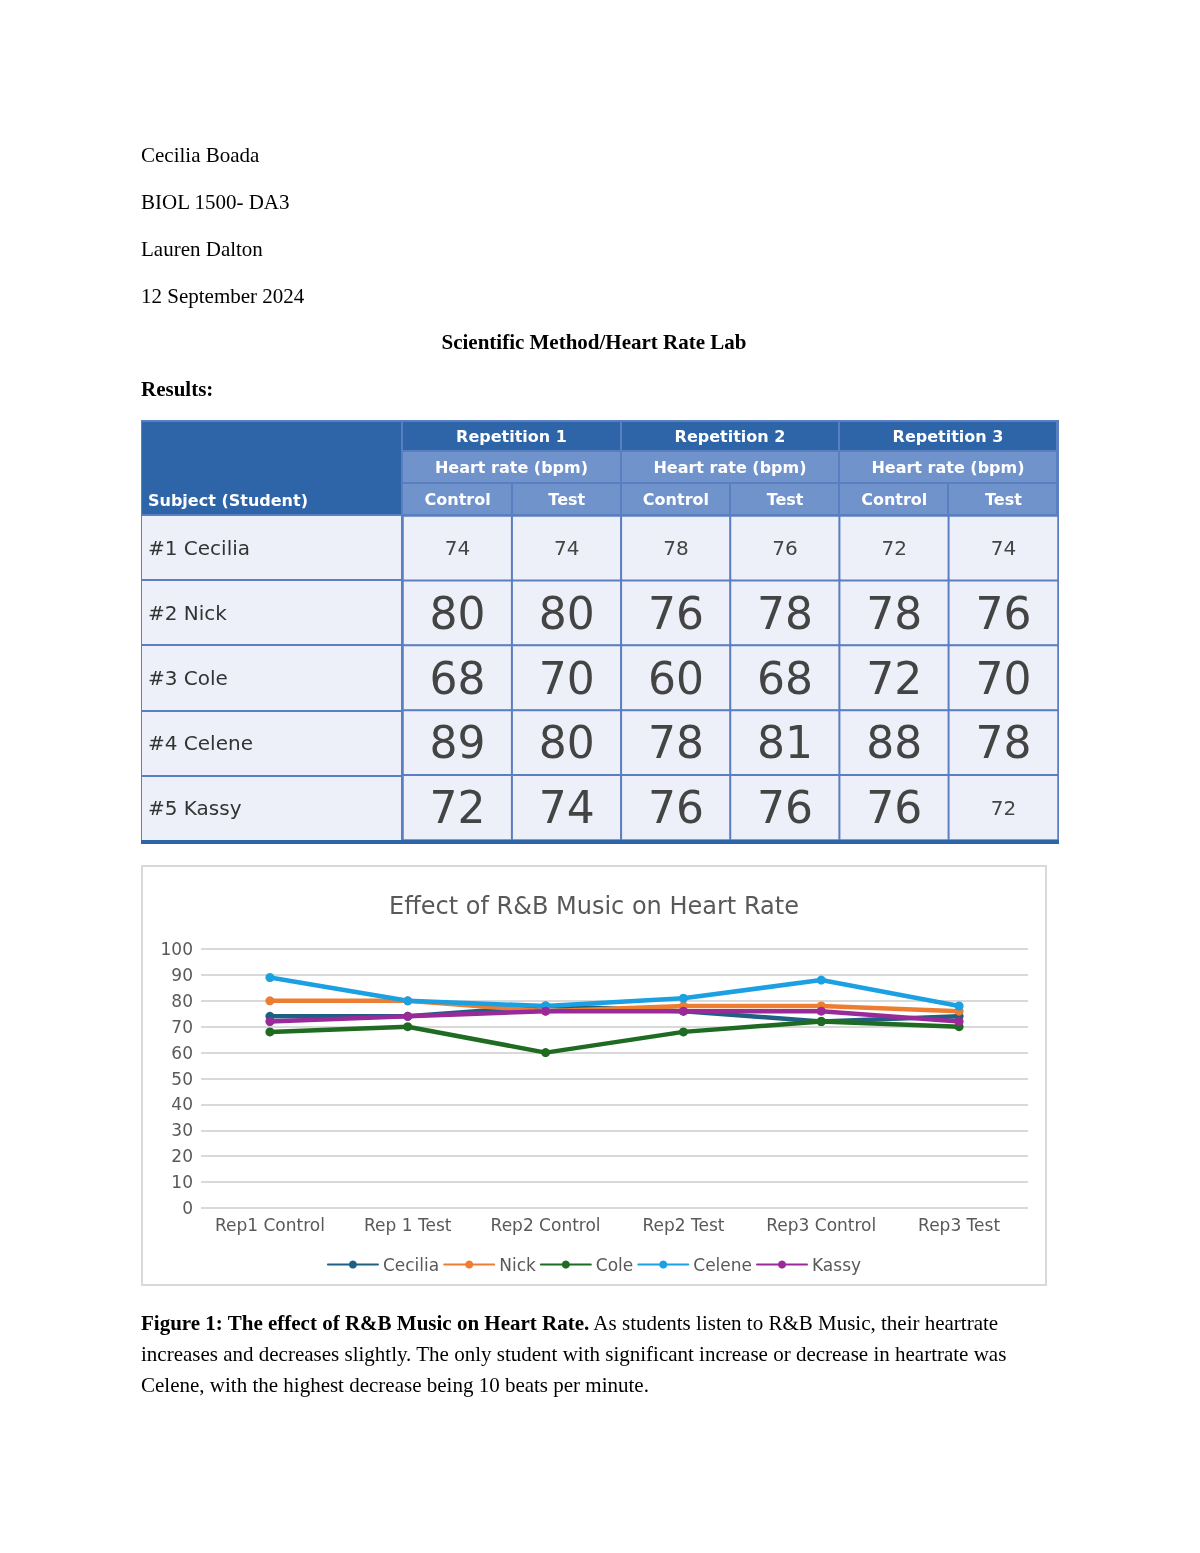  What do you see at coordinates (457, 743) in the screenshot?
I see `data-label: 89` at bounding box center [457, 743].